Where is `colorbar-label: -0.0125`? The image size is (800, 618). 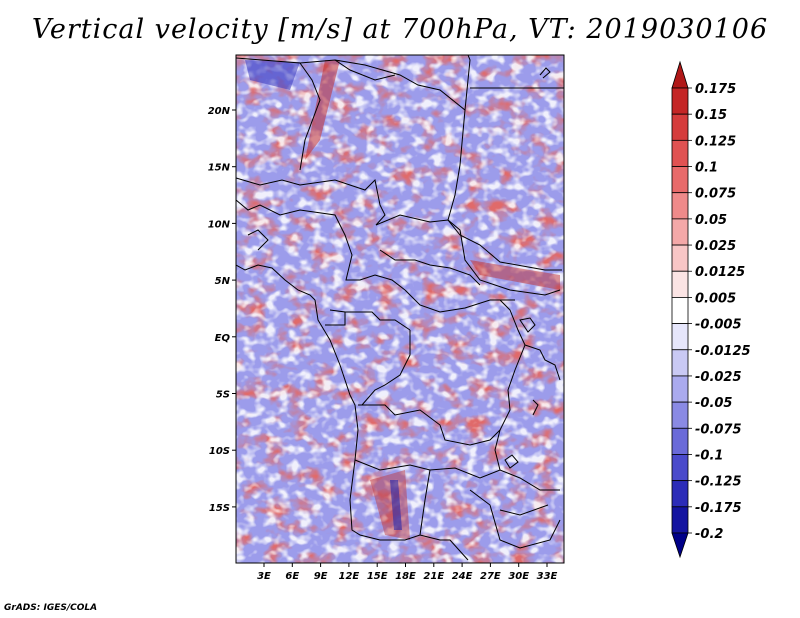
colorbar-label: -0.0125 is located at coordinates (723, 351).